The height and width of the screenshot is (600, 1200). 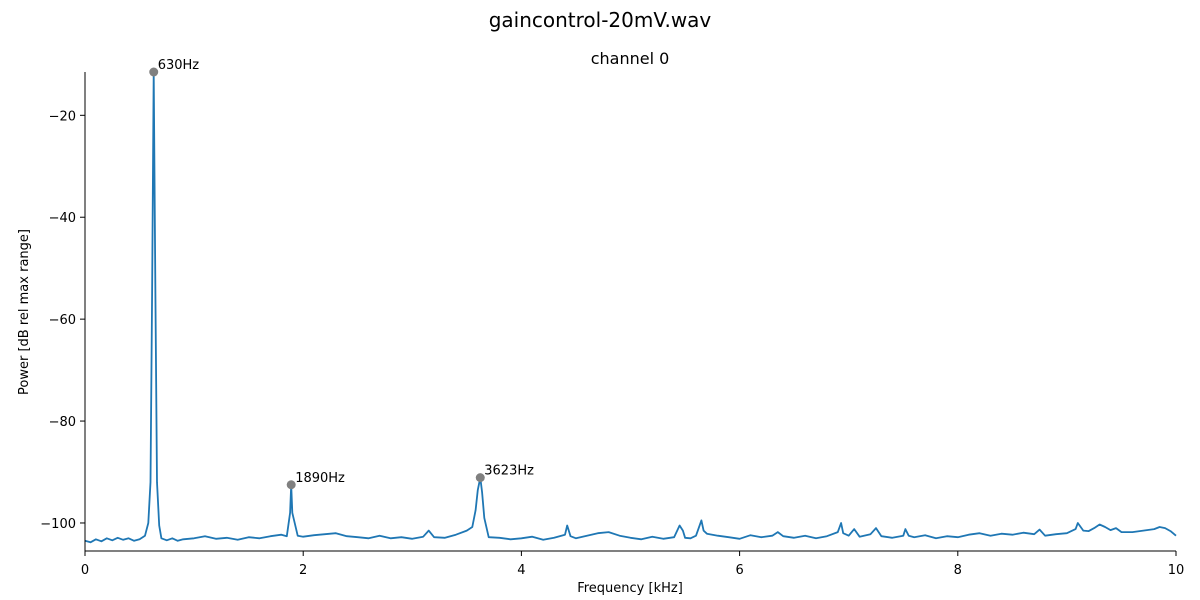 I want to click on x-tick-label: 2, so click(x=303, y=570).